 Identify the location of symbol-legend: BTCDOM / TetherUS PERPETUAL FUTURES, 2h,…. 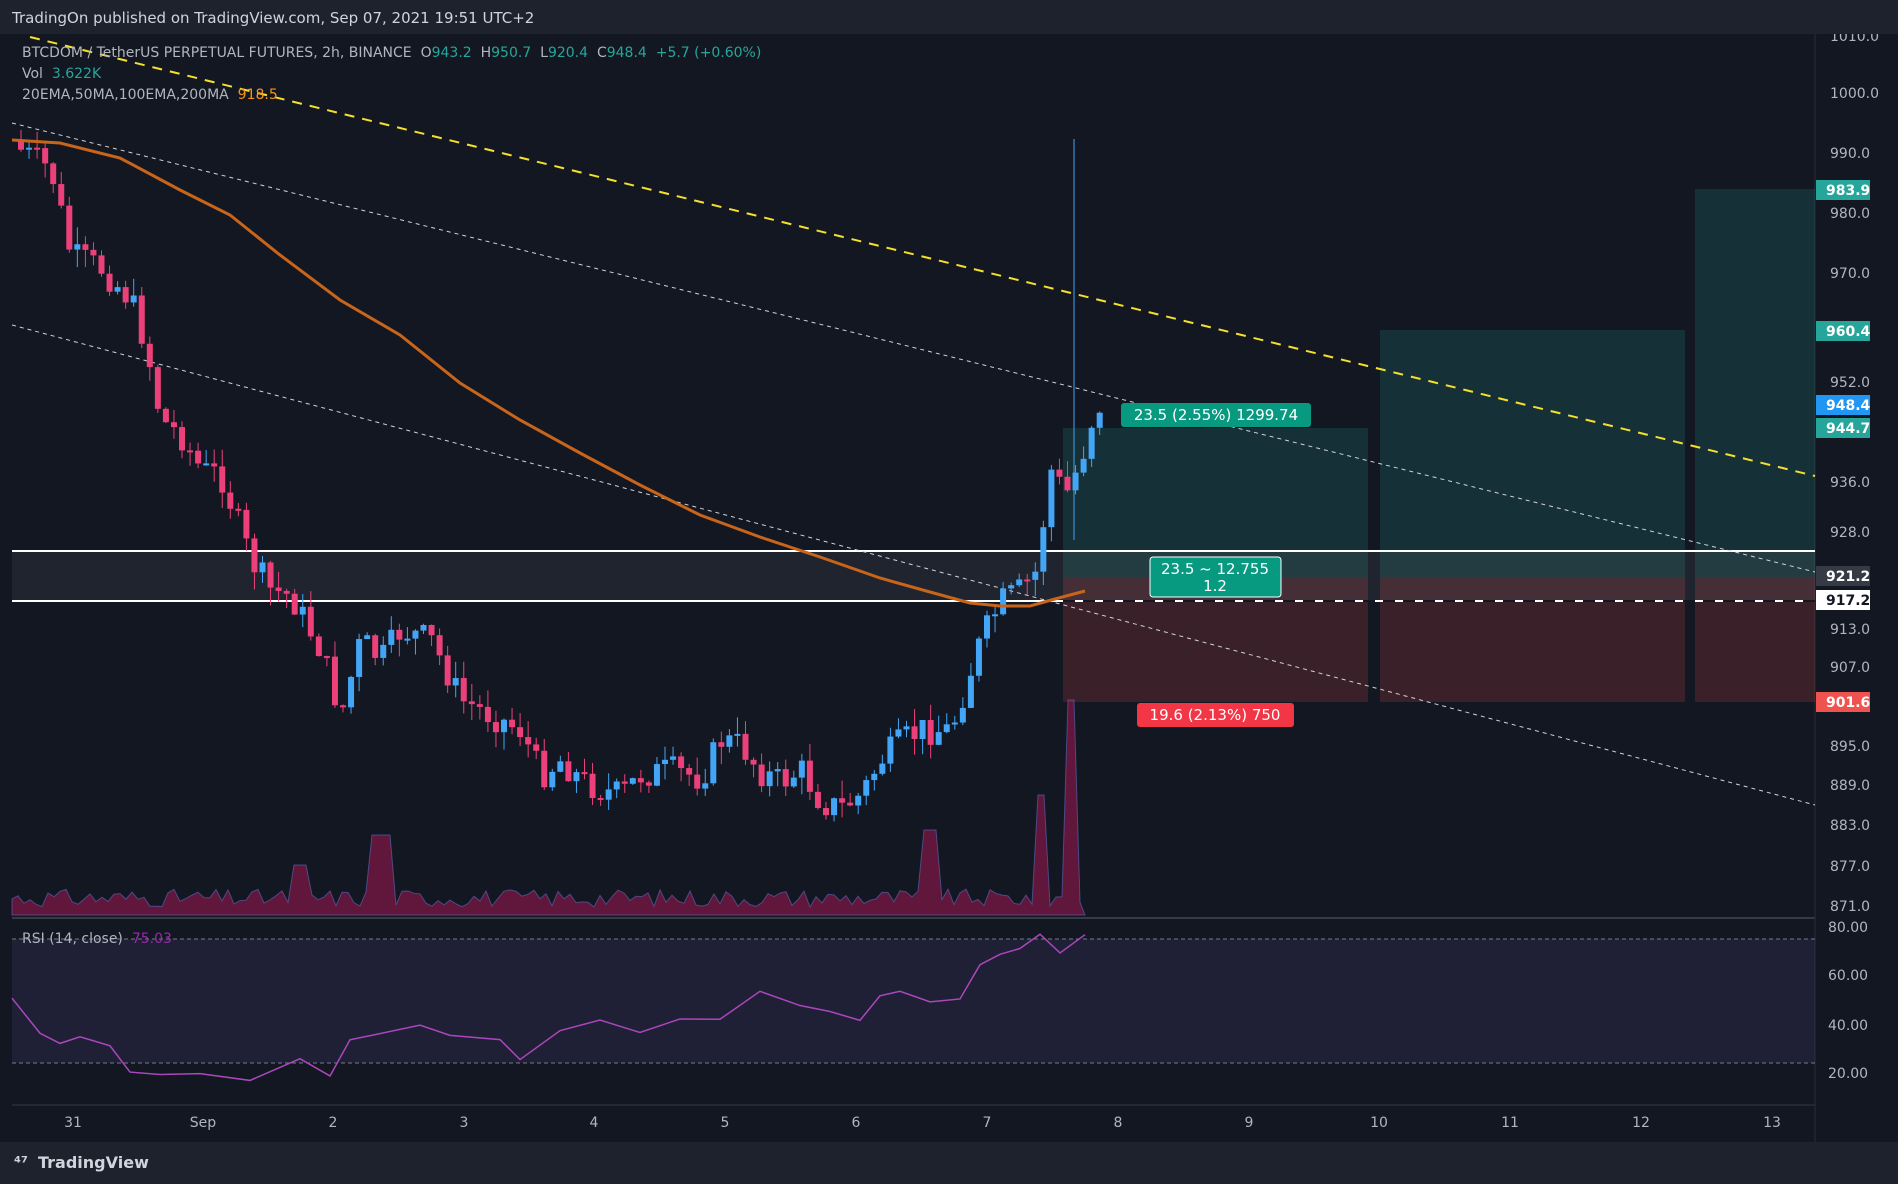
(392, 53).